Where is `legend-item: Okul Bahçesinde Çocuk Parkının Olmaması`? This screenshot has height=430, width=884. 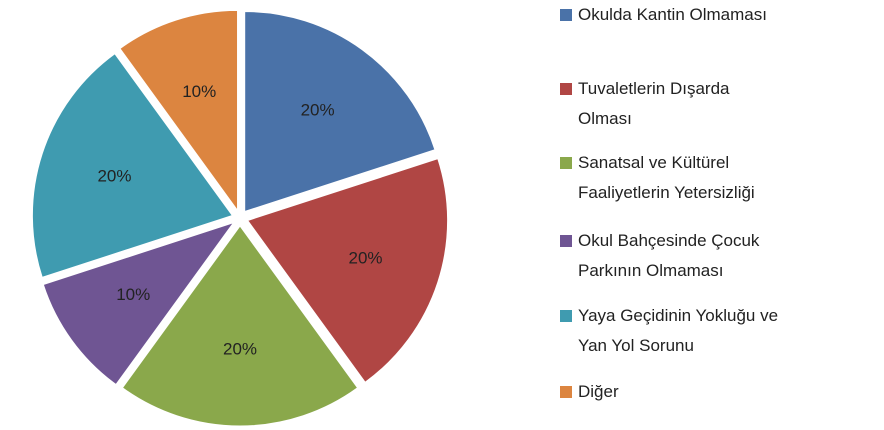 legend-item: Okul Bahçesinde Çocuk Parkının Olmaması is located at coordinates (682, 256).